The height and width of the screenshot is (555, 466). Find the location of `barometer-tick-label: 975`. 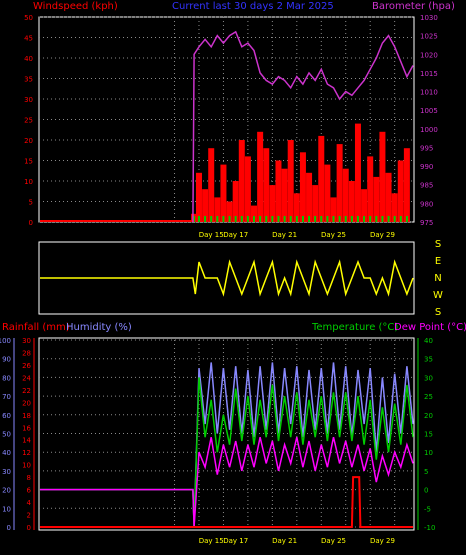

barometer-tick-label: 975 is located at coordinates (426, 223).